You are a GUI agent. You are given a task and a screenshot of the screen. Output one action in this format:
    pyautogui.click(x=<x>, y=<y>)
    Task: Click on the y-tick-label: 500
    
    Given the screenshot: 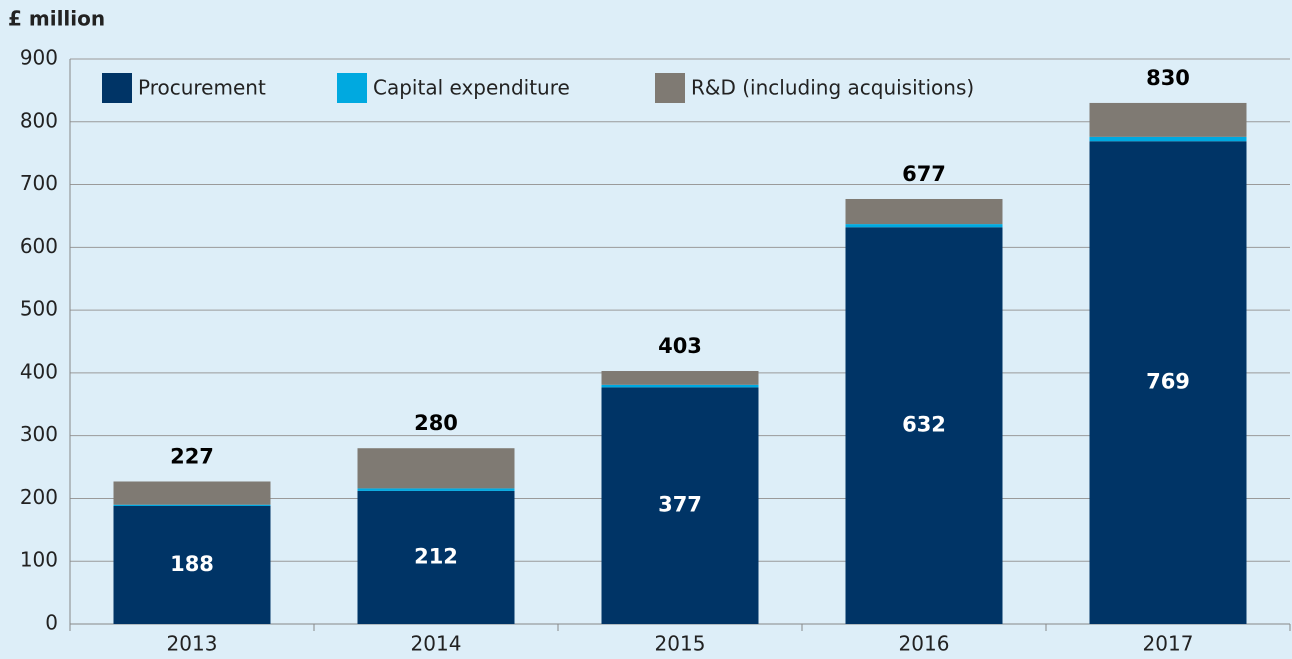 What is the action you would take?
    pyautogui.click(x=39, y=309)
    